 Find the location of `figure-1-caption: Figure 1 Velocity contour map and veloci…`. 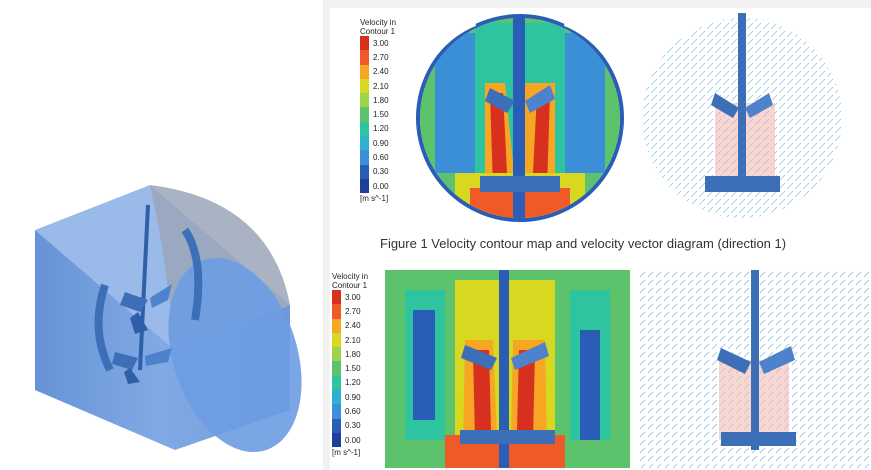

figure-1-caption: Figure 1 Velocity contour map and veloci… is located at coordinates (583, 243).